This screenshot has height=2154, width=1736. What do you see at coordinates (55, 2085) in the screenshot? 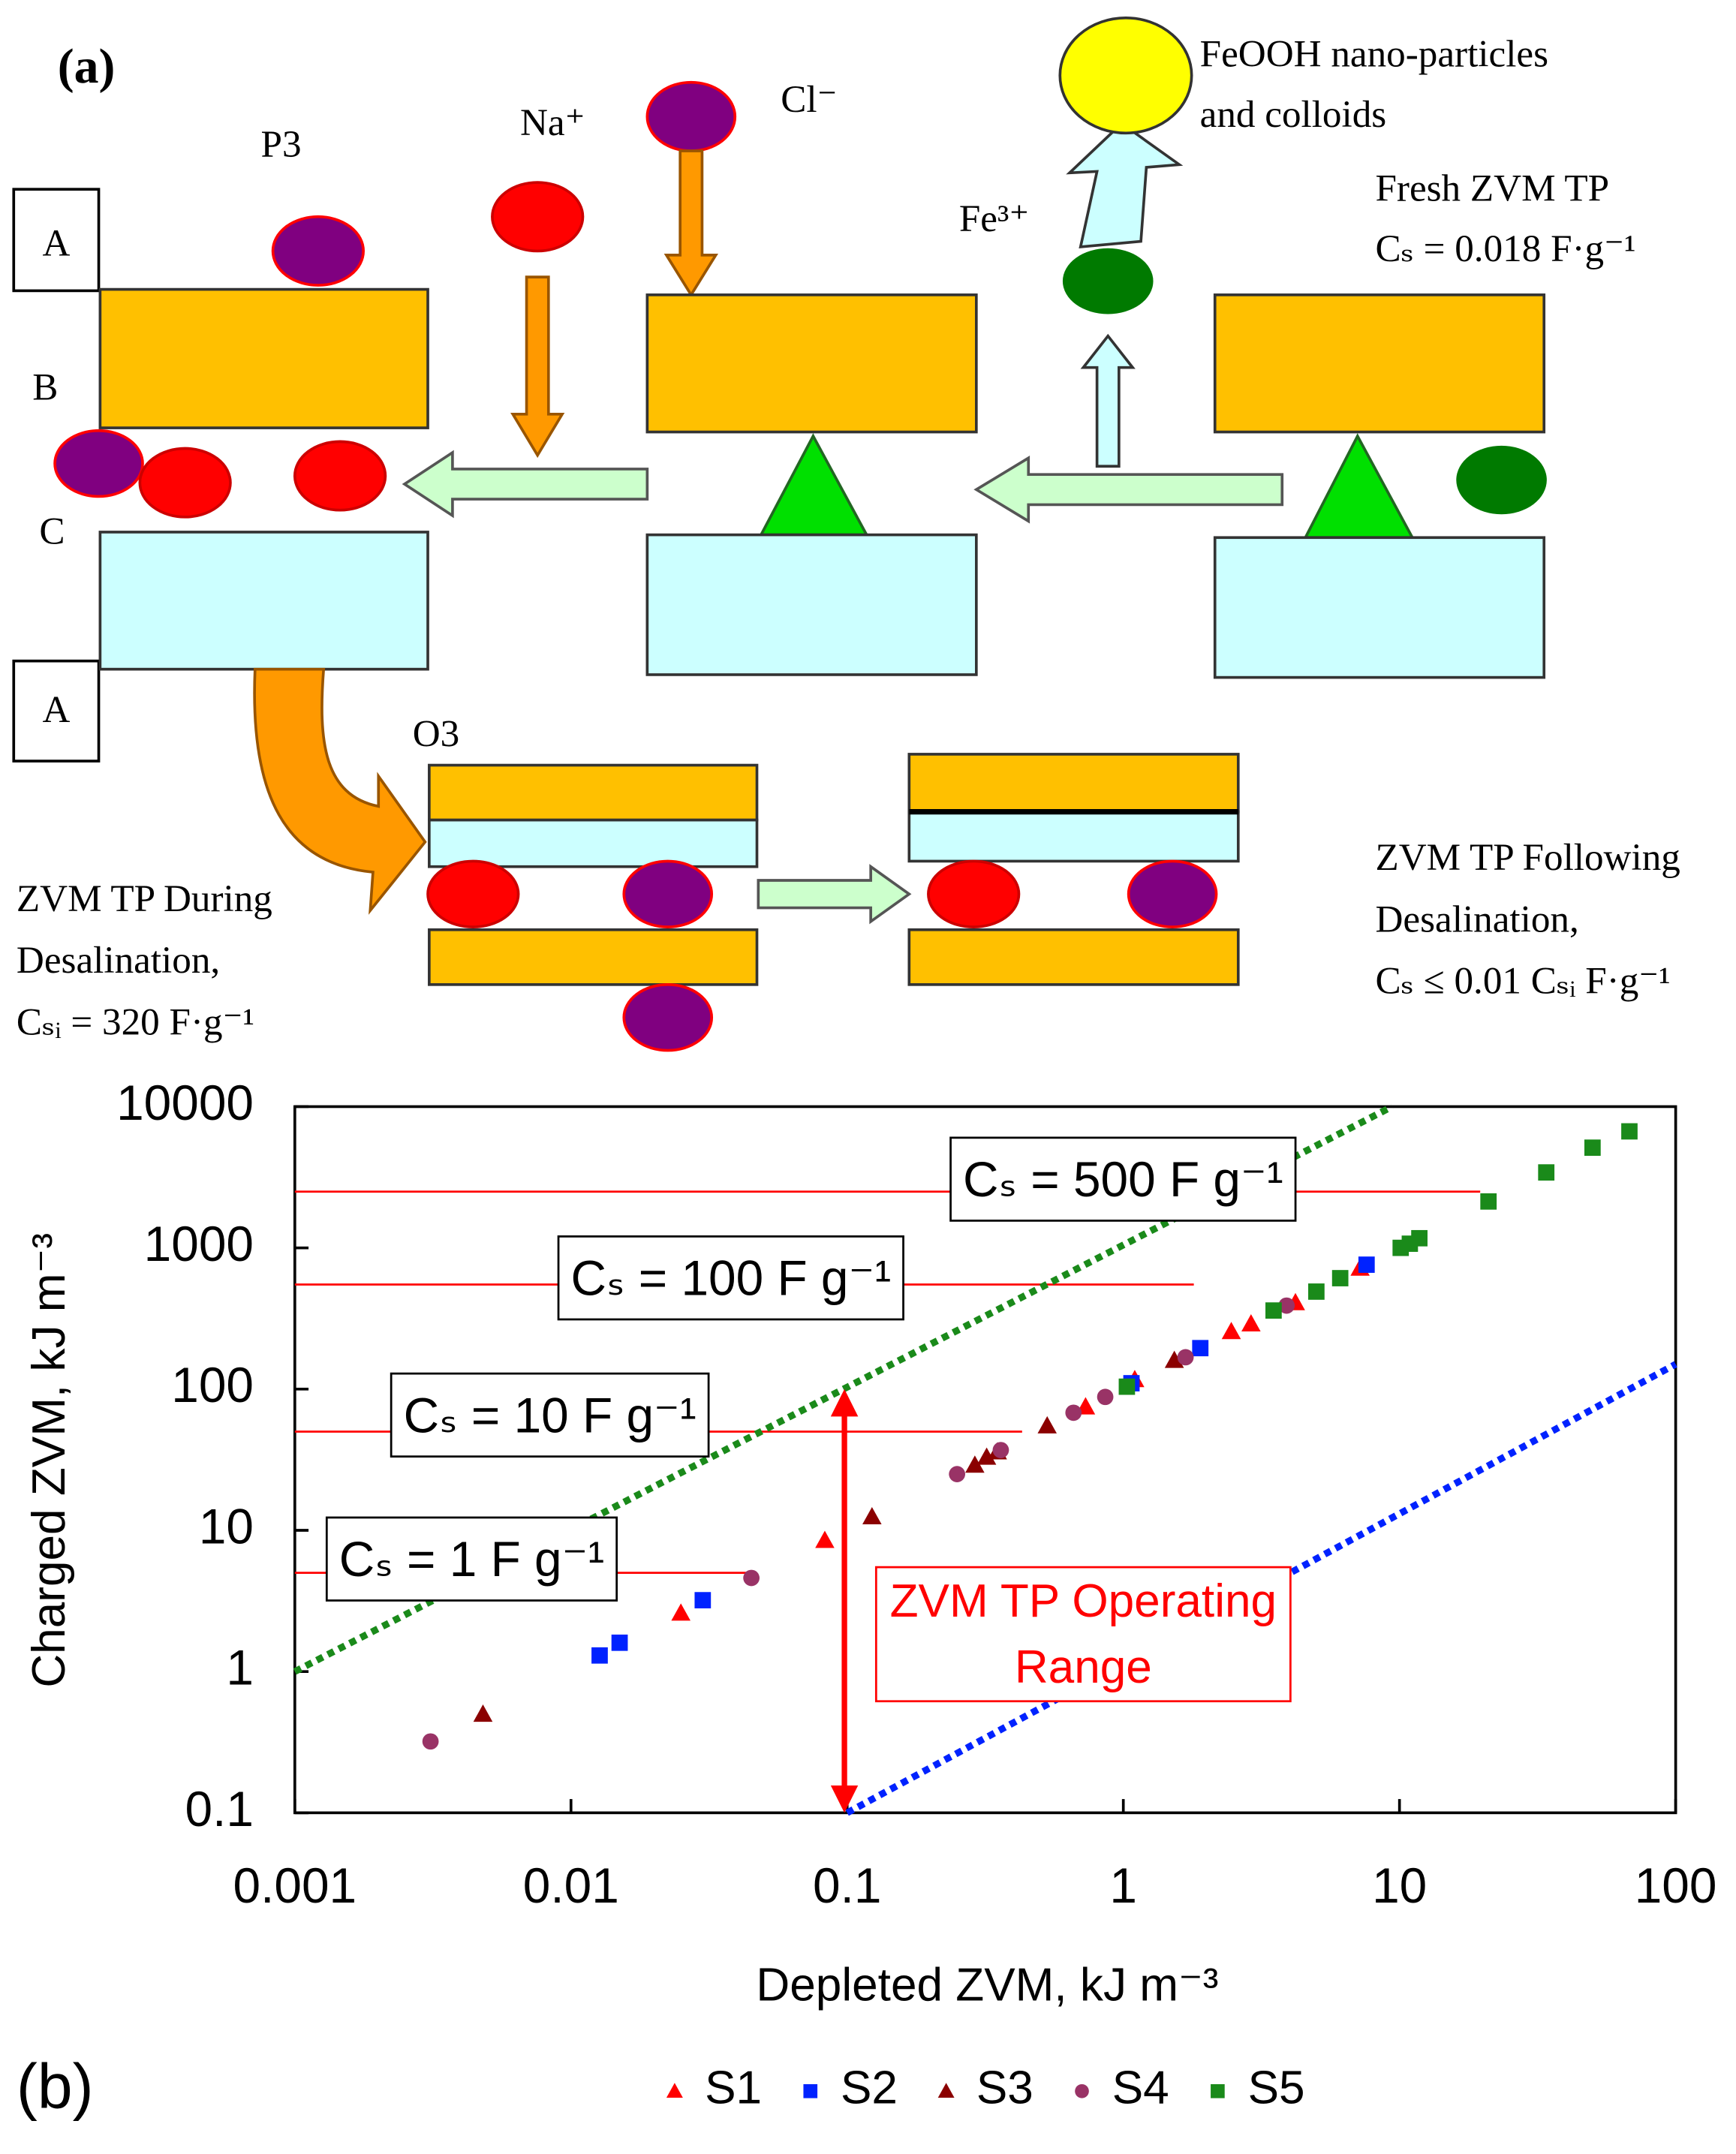
I see `panel-label: (b)` at bounding box center [55, 2085].